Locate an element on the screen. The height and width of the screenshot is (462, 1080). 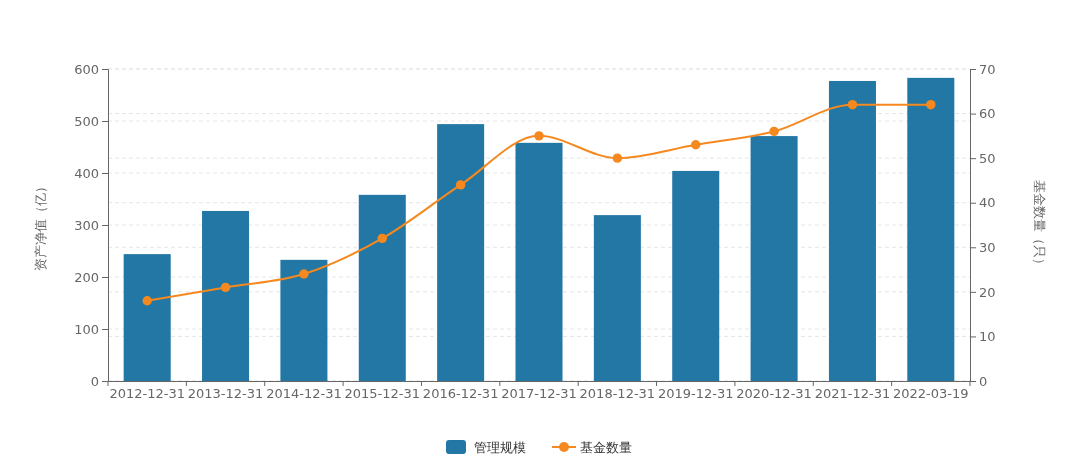
legend-label: 管理规模 is located at coordinates (500, 447).